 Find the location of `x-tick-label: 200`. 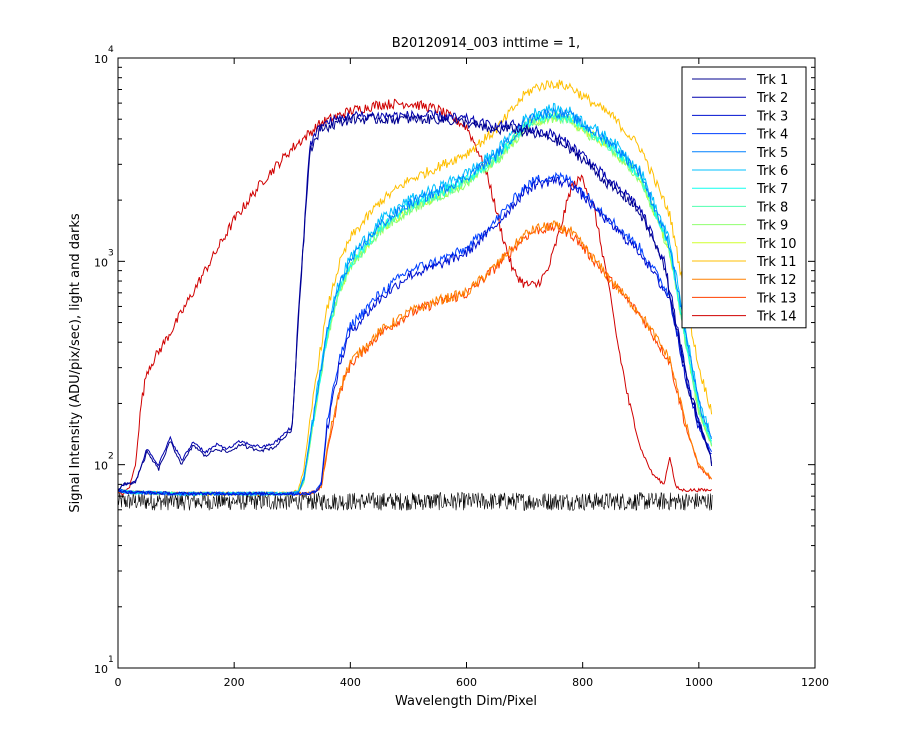

x-tick-label: 200 is located at coordinates (234, 682).